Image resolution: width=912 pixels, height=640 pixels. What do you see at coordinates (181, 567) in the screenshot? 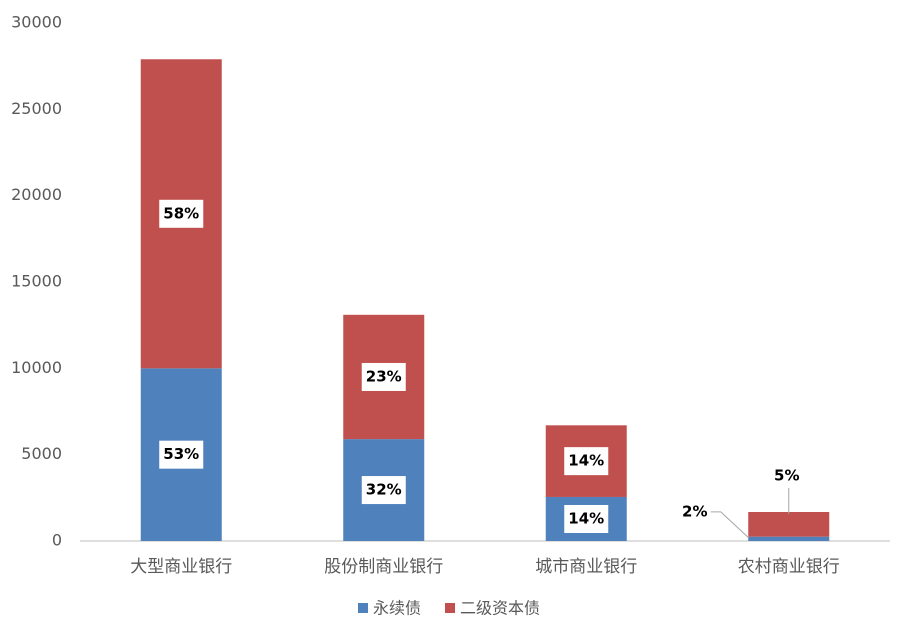
I see `x-tick-label: 大型商业银行` at bounding box center [181, 567].